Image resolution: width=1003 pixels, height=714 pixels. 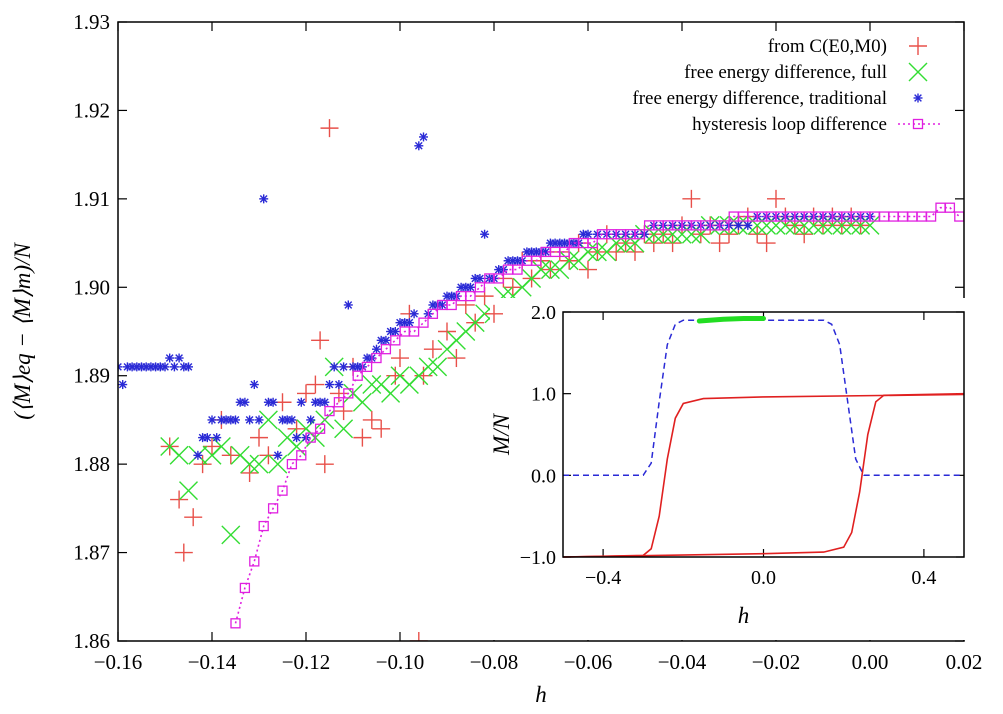 I want to click on x-tick-label: −0.12, so click(x=306, y=662).